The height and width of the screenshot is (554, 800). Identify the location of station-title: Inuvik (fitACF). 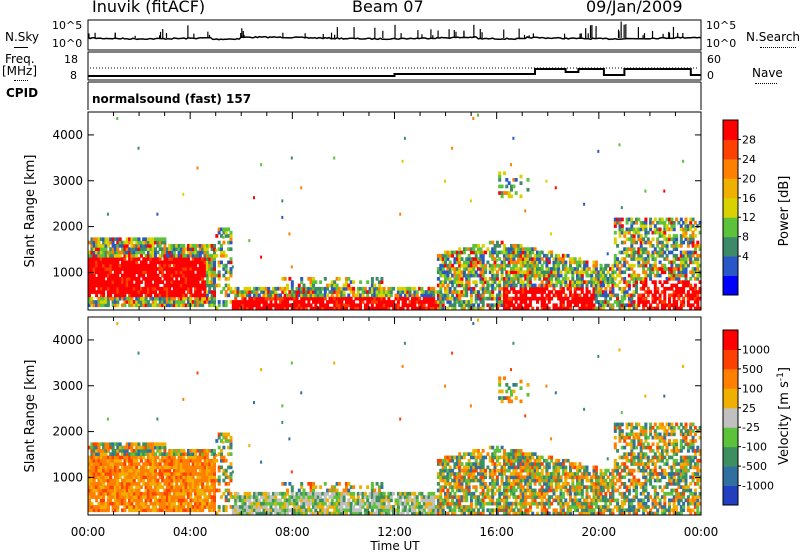
(149, 8).